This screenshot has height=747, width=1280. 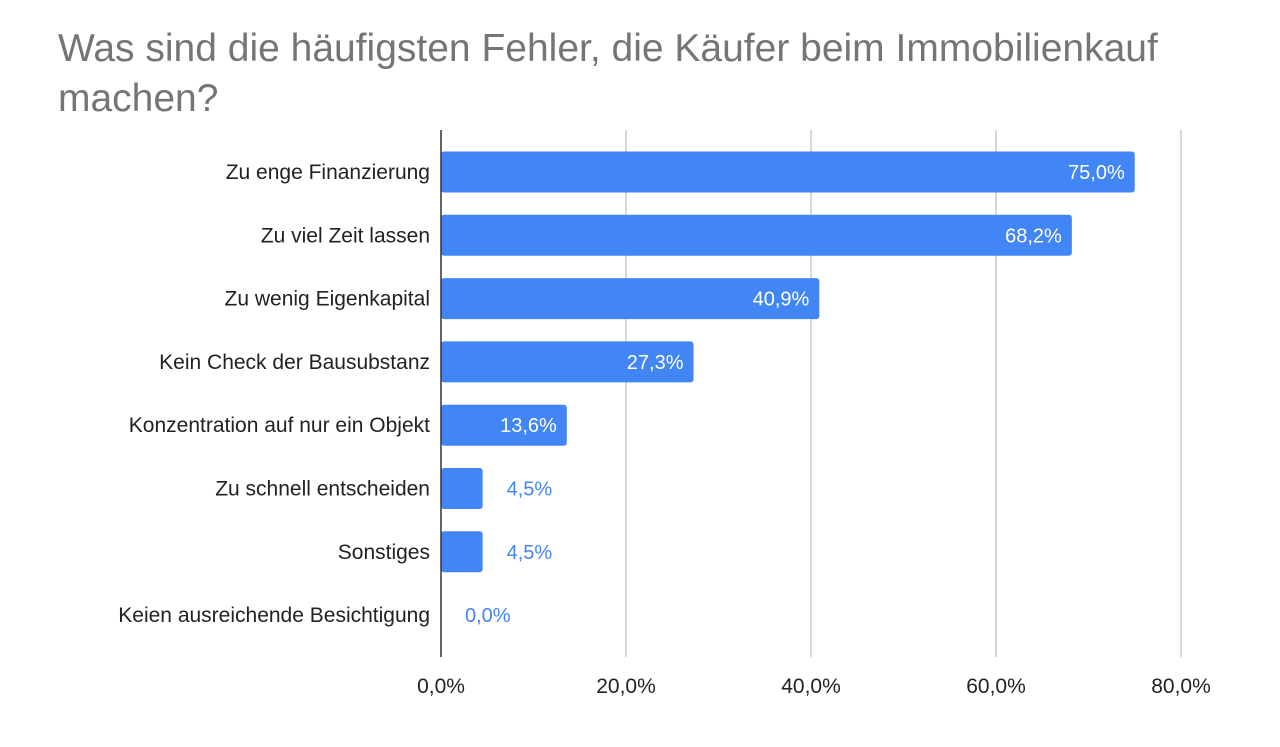 What do you see at coordinates (322, 489) in the screenshot?
I see `category-label: Zu schnell entscheiden` at bounding box center [322, 489].